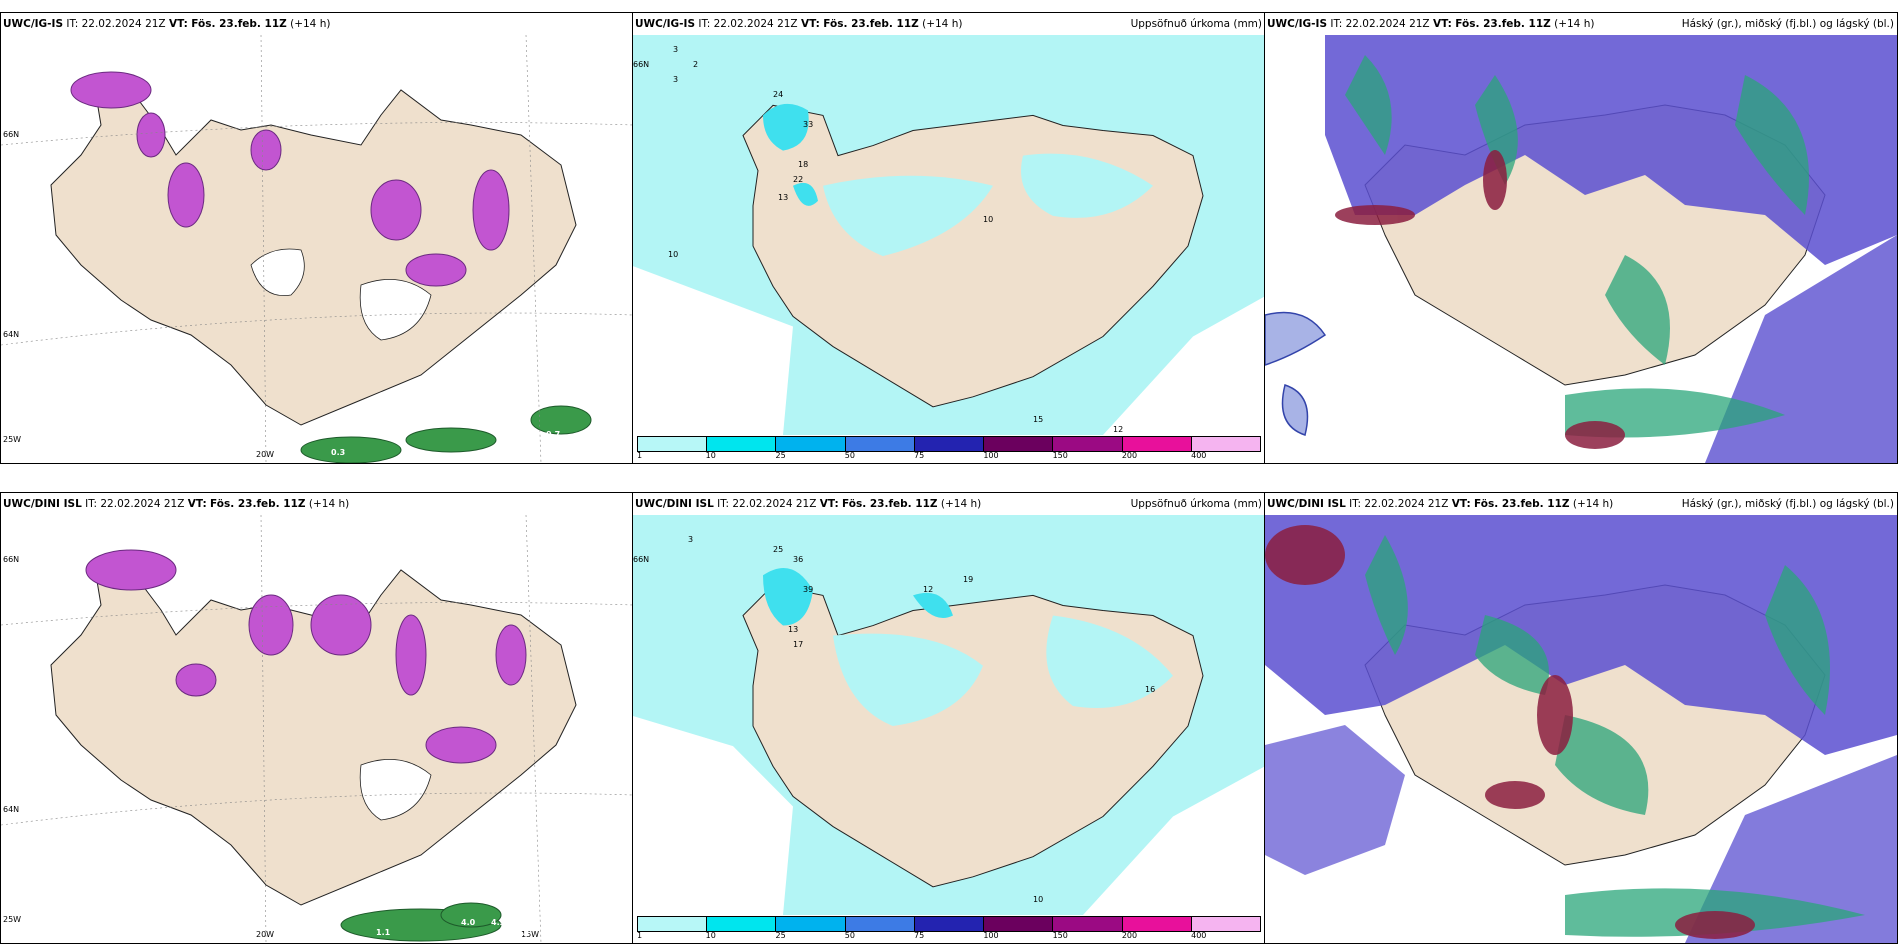  What do you see at coordinates (808, 589) in the screenshot?
I see `precip-value: 39` at bounding box center [808, 589].